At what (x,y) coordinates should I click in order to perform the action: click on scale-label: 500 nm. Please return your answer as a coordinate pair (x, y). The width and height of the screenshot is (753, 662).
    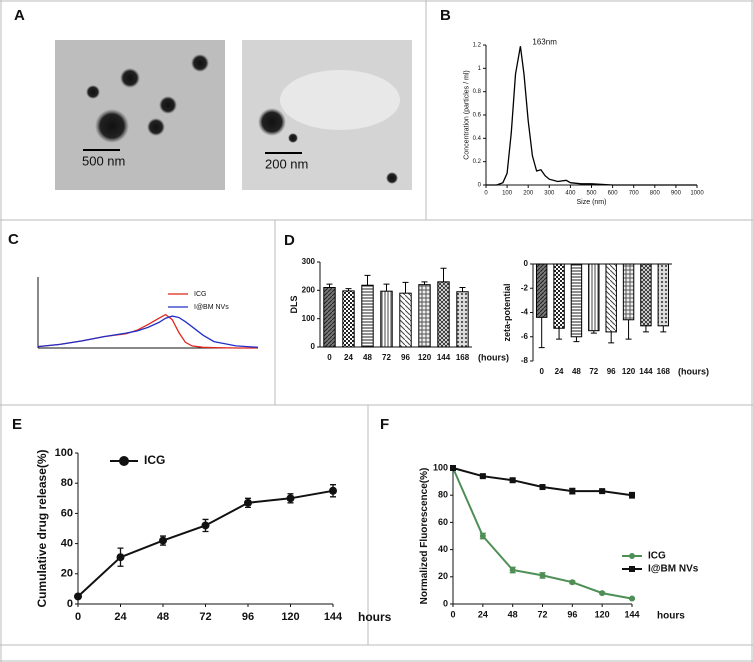
    Looking at the image, I should click on (103, 160).